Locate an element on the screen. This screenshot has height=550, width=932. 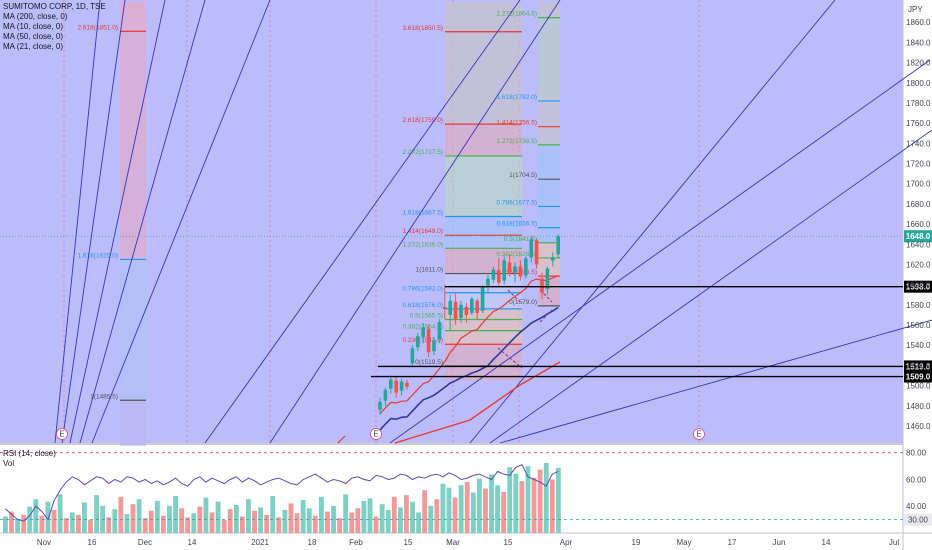
fib-mar-level-label-9: 0.236(1608.5) is located at coordinates (517, 272).